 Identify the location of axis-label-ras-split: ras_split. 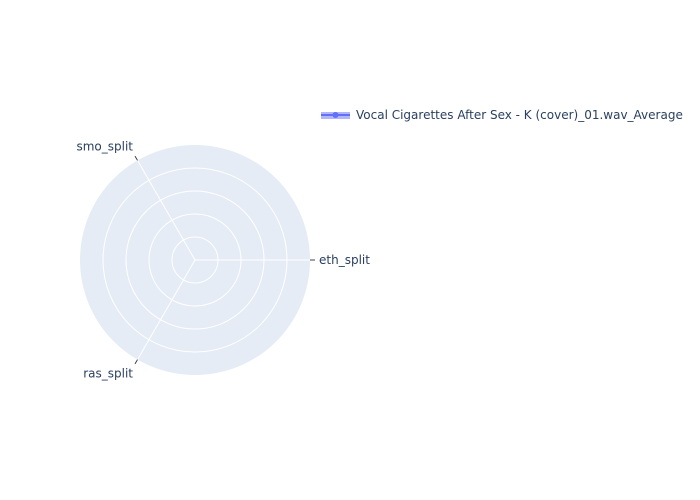
(108, 373).